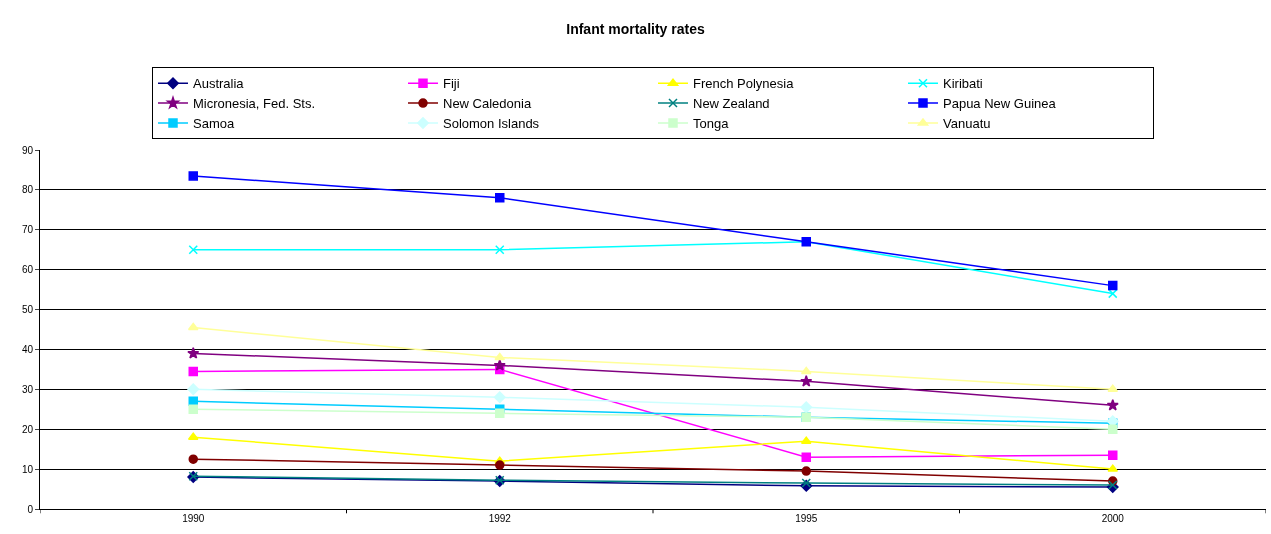 The width and height of the screenshot is (1271, 534). What do you see at coordinates (27, 429) in the screenshot?
I see `y-tick-label: 20` at bounding box center [27, 429].